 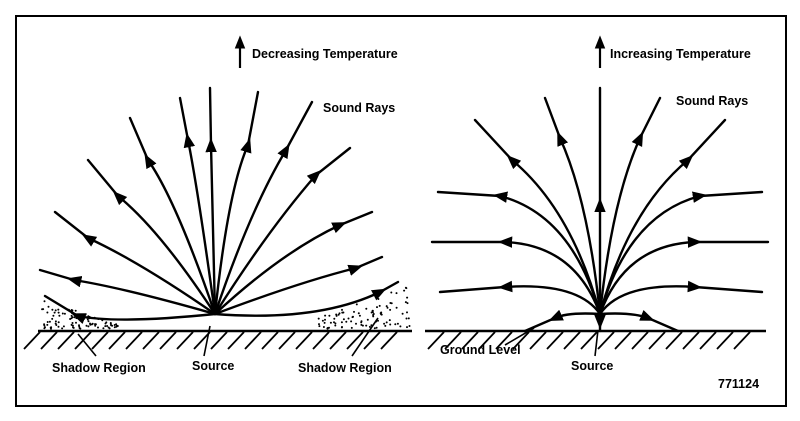 I want to click on ray-left-r2, so click(x=263, y=208).